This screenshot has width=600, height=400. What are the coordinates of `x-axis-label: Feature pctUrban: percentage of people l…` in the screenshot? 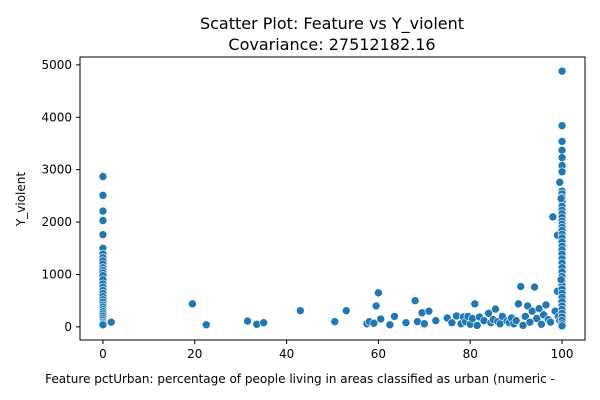 It's located at (300, 379).